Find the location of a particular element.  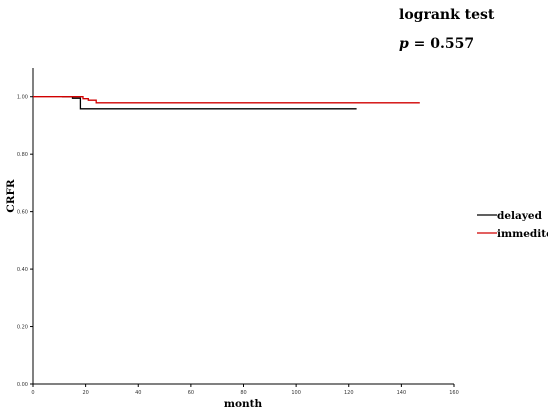

x-tick-label: 120 is located at coordinates (349, 393).